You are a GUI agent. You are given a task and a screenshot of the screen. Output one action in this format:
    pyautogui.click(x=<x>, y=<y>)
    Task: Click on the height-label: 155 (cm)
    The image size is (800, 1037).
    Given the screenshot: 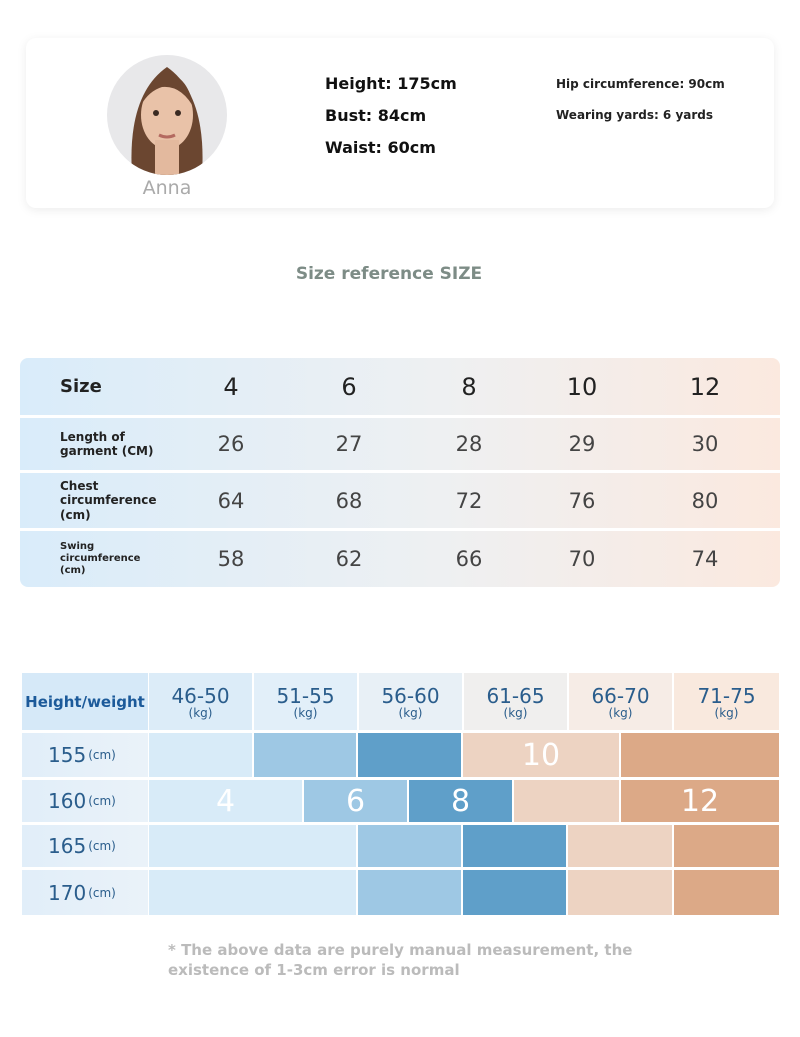 What is the action you would take?
    pyautogui.click(x=85, y=755)
    